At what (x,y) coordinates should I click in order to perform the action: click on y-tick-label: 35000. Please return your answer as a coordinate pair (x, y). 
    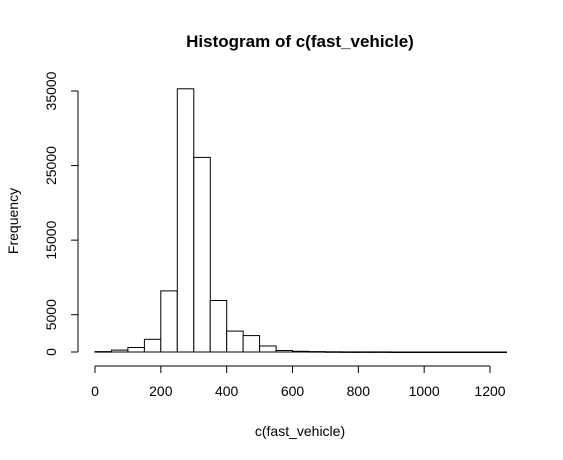
    Looking at the image, I should click on (51, 90).